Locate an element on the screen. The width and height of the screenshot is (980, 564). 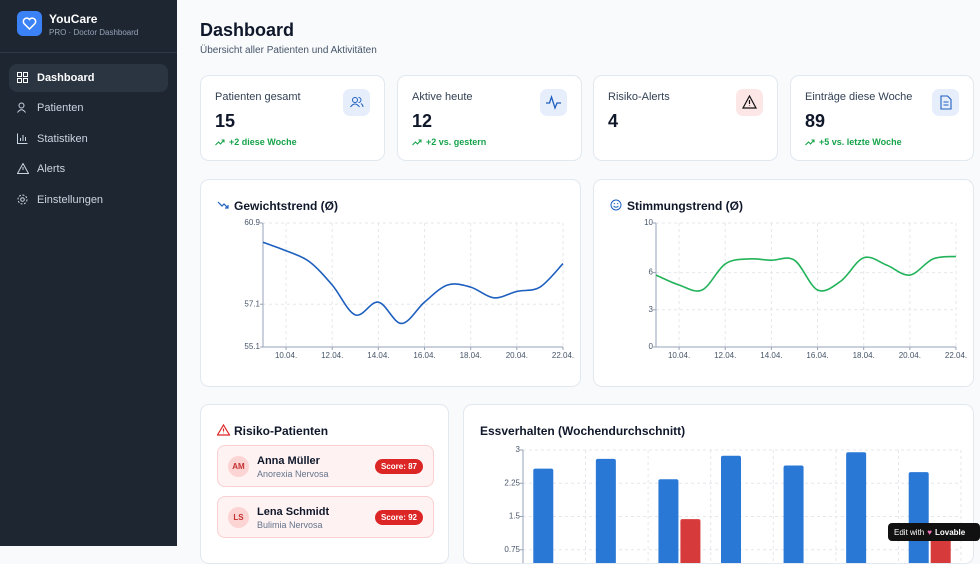
stat-label: Aktive heute is located at coordinates (442, 97).